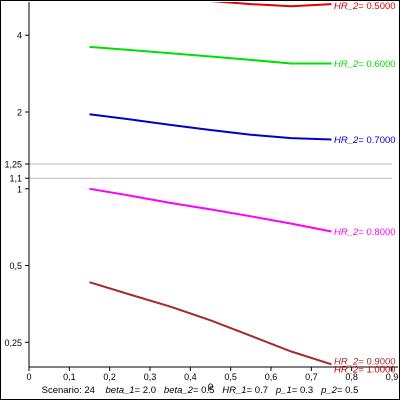 The image size is (400, 400). Describe the element at coordinates (392, 377) in the screenshot. I see `x-tick-label-9: 0,9` at that location.